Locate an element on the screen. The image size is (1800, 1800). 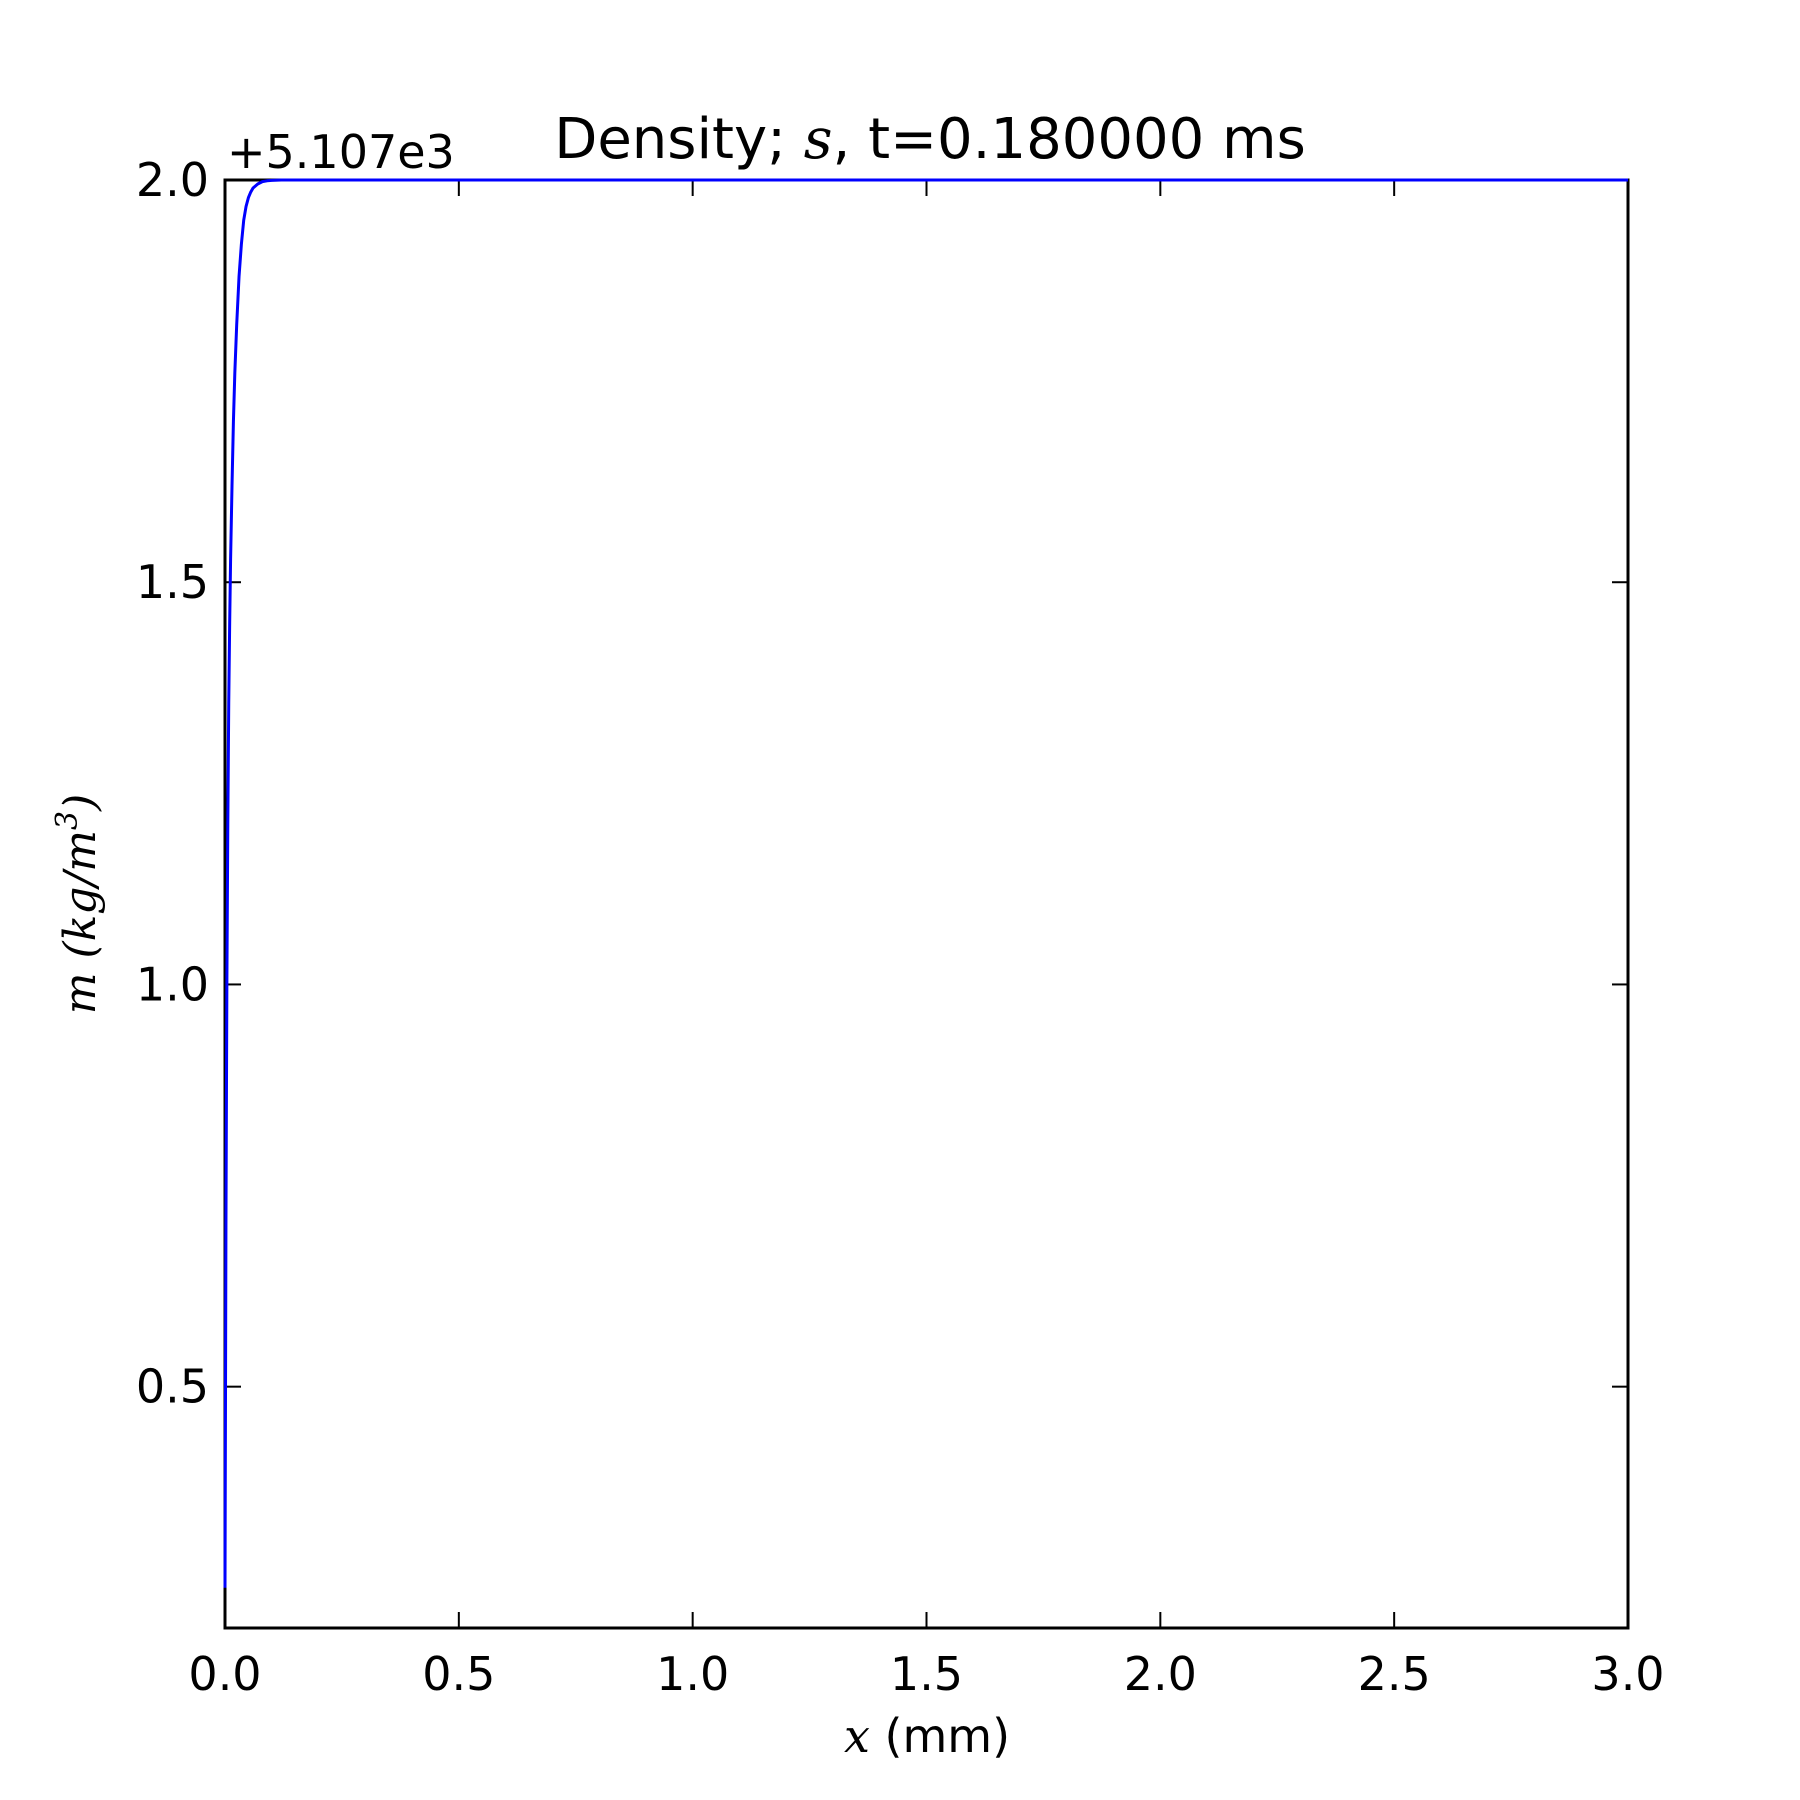
y-axis-label-sup: 3 is located at coordinates (67, 820).